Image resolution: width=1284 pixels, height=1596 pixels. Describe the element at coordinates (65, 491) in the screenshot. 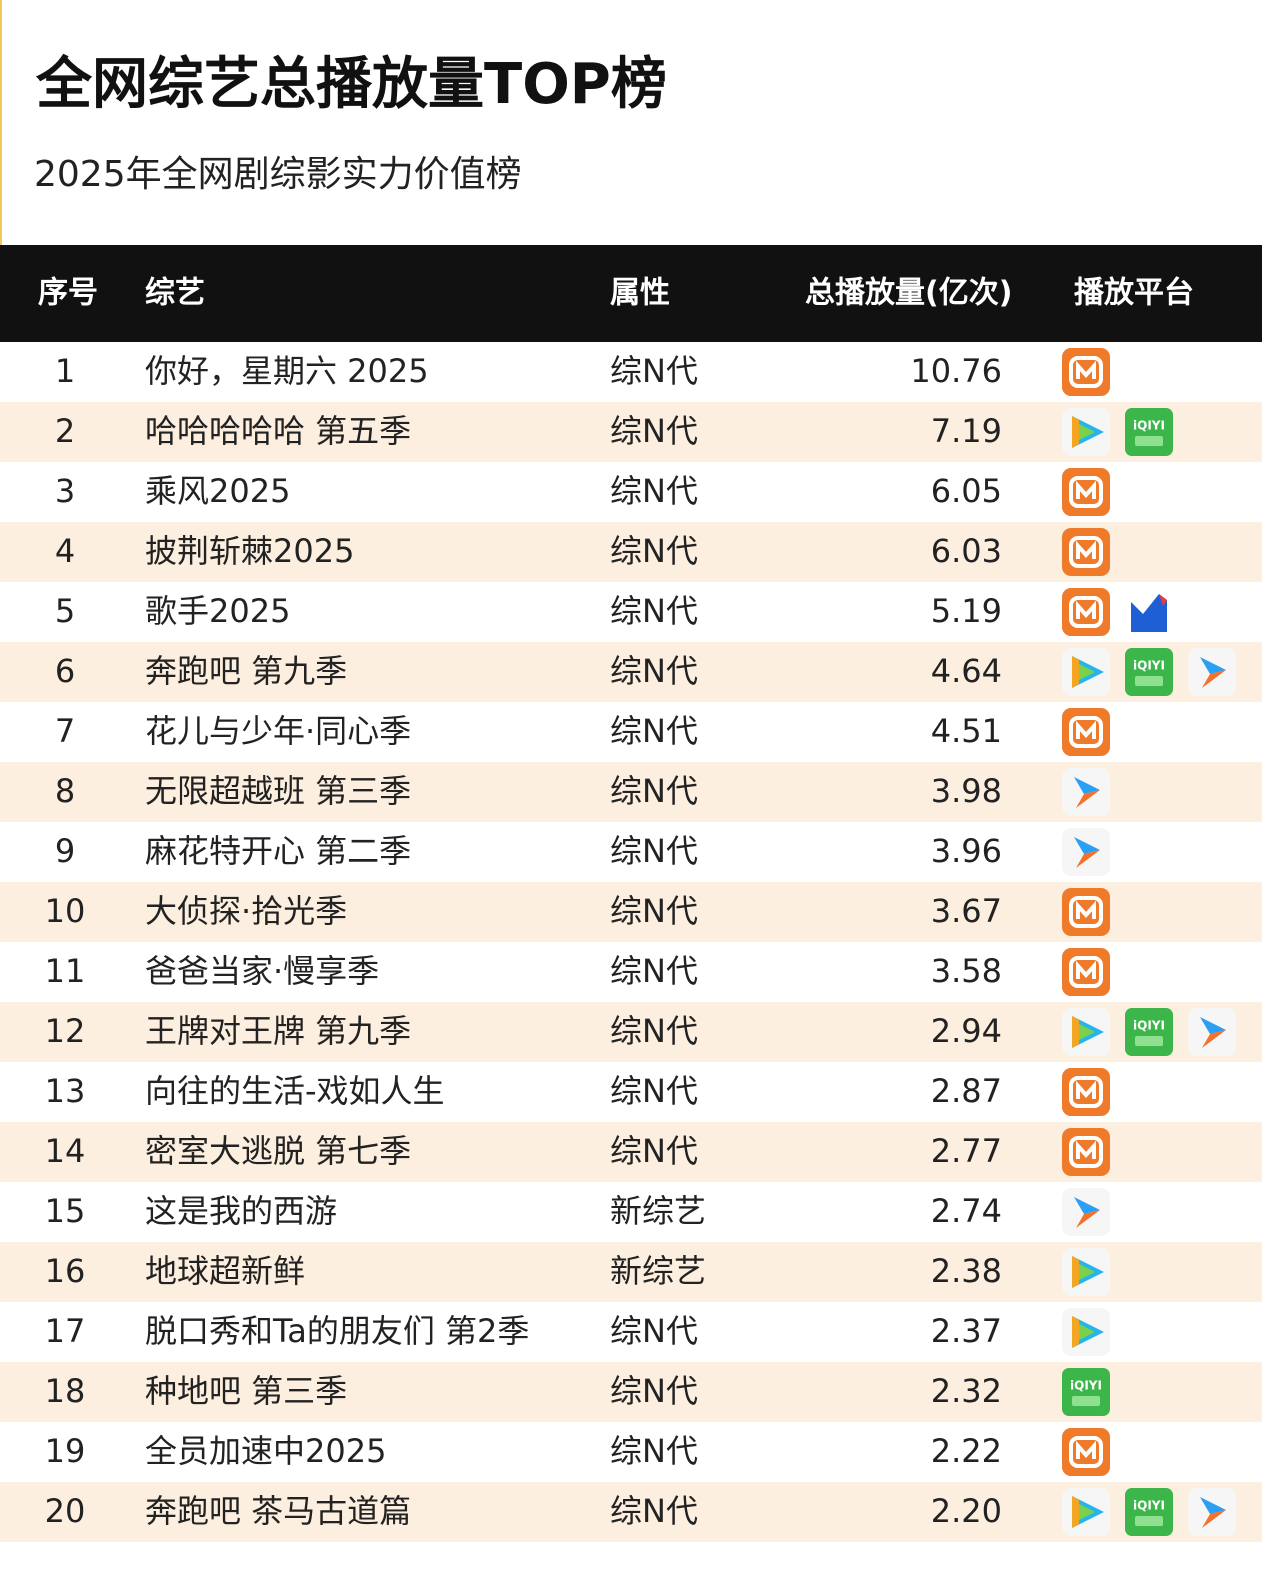

I see `cell: 3` at that location.